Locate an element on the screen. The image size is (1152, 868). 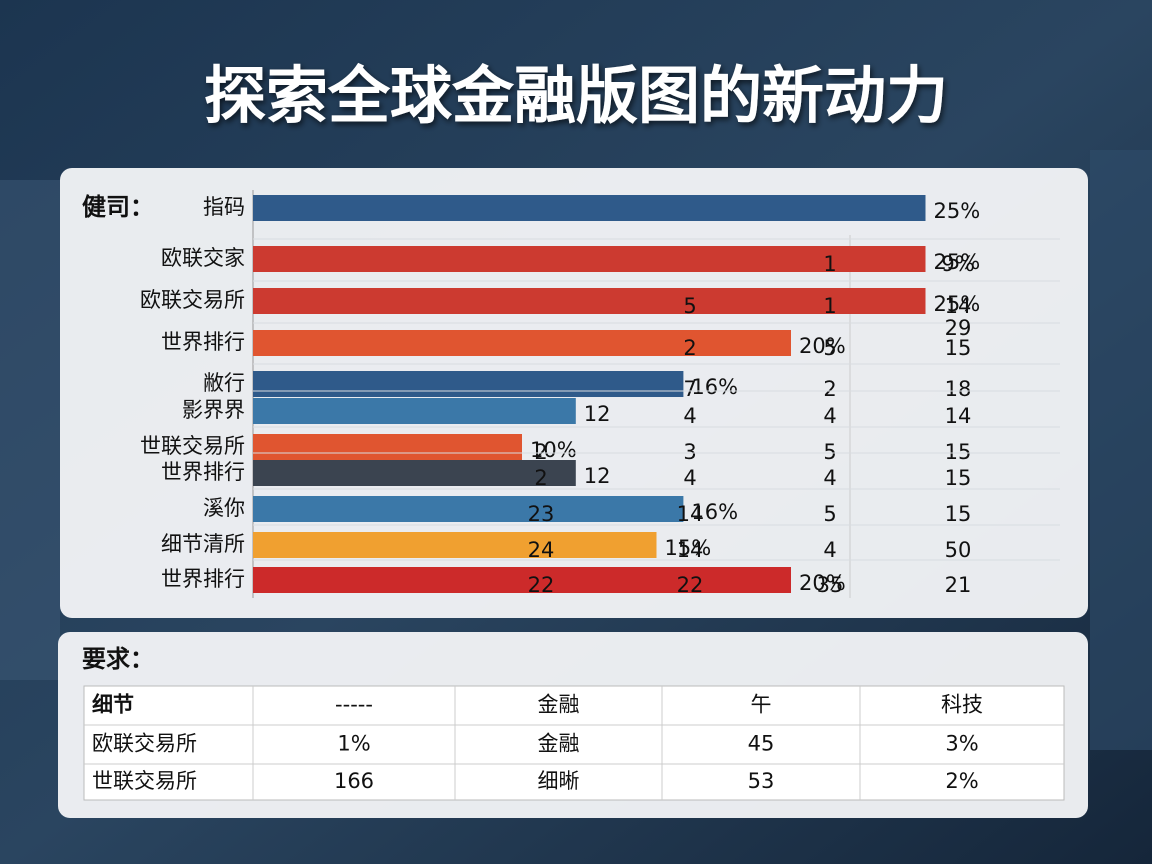
cell: 24 is located at coordinates (541, 550).